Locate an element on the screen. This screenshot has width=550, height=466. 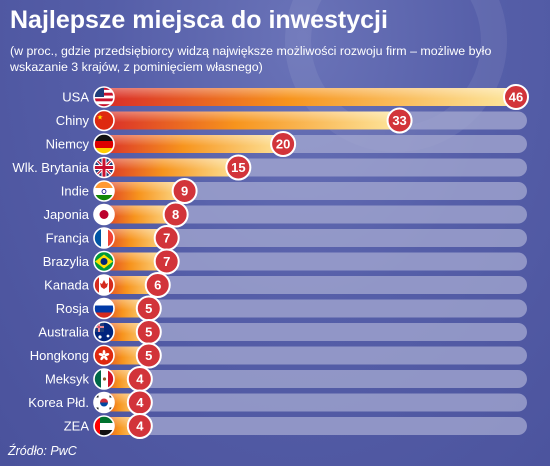
bar-row-ae: ZEA 4 is located at coordinates (295, 426).